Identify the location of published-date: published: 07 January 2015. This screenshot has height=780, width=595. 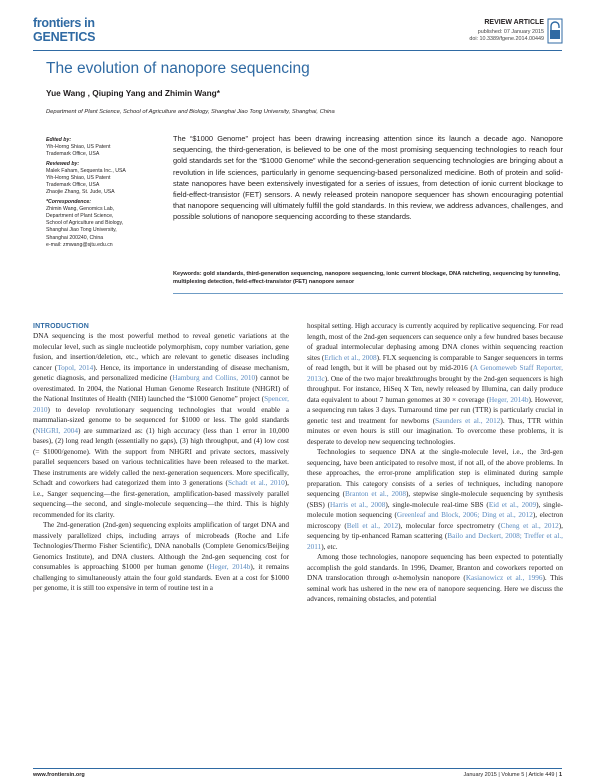
(510, 32).